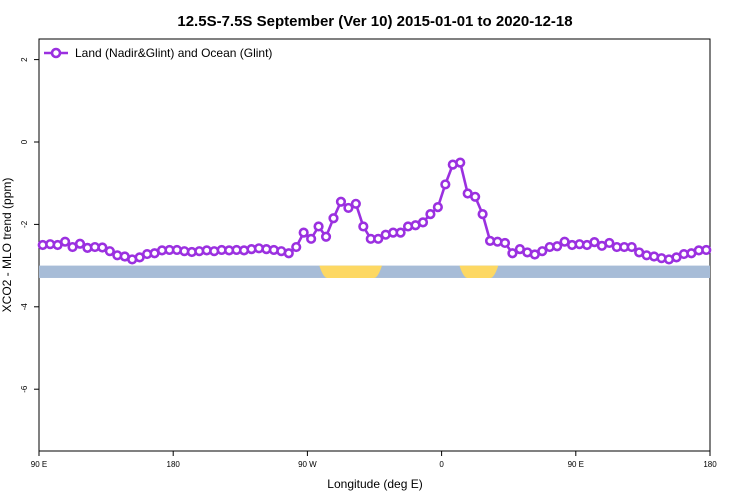 Image resolution: width=750 pixels, height=500 pixels. What do you see at coordinates (29, 225) in the screenshot?
I see `y-axis-ticks: 2 0 -2 -4 -6` at bounding box center [29, 225].